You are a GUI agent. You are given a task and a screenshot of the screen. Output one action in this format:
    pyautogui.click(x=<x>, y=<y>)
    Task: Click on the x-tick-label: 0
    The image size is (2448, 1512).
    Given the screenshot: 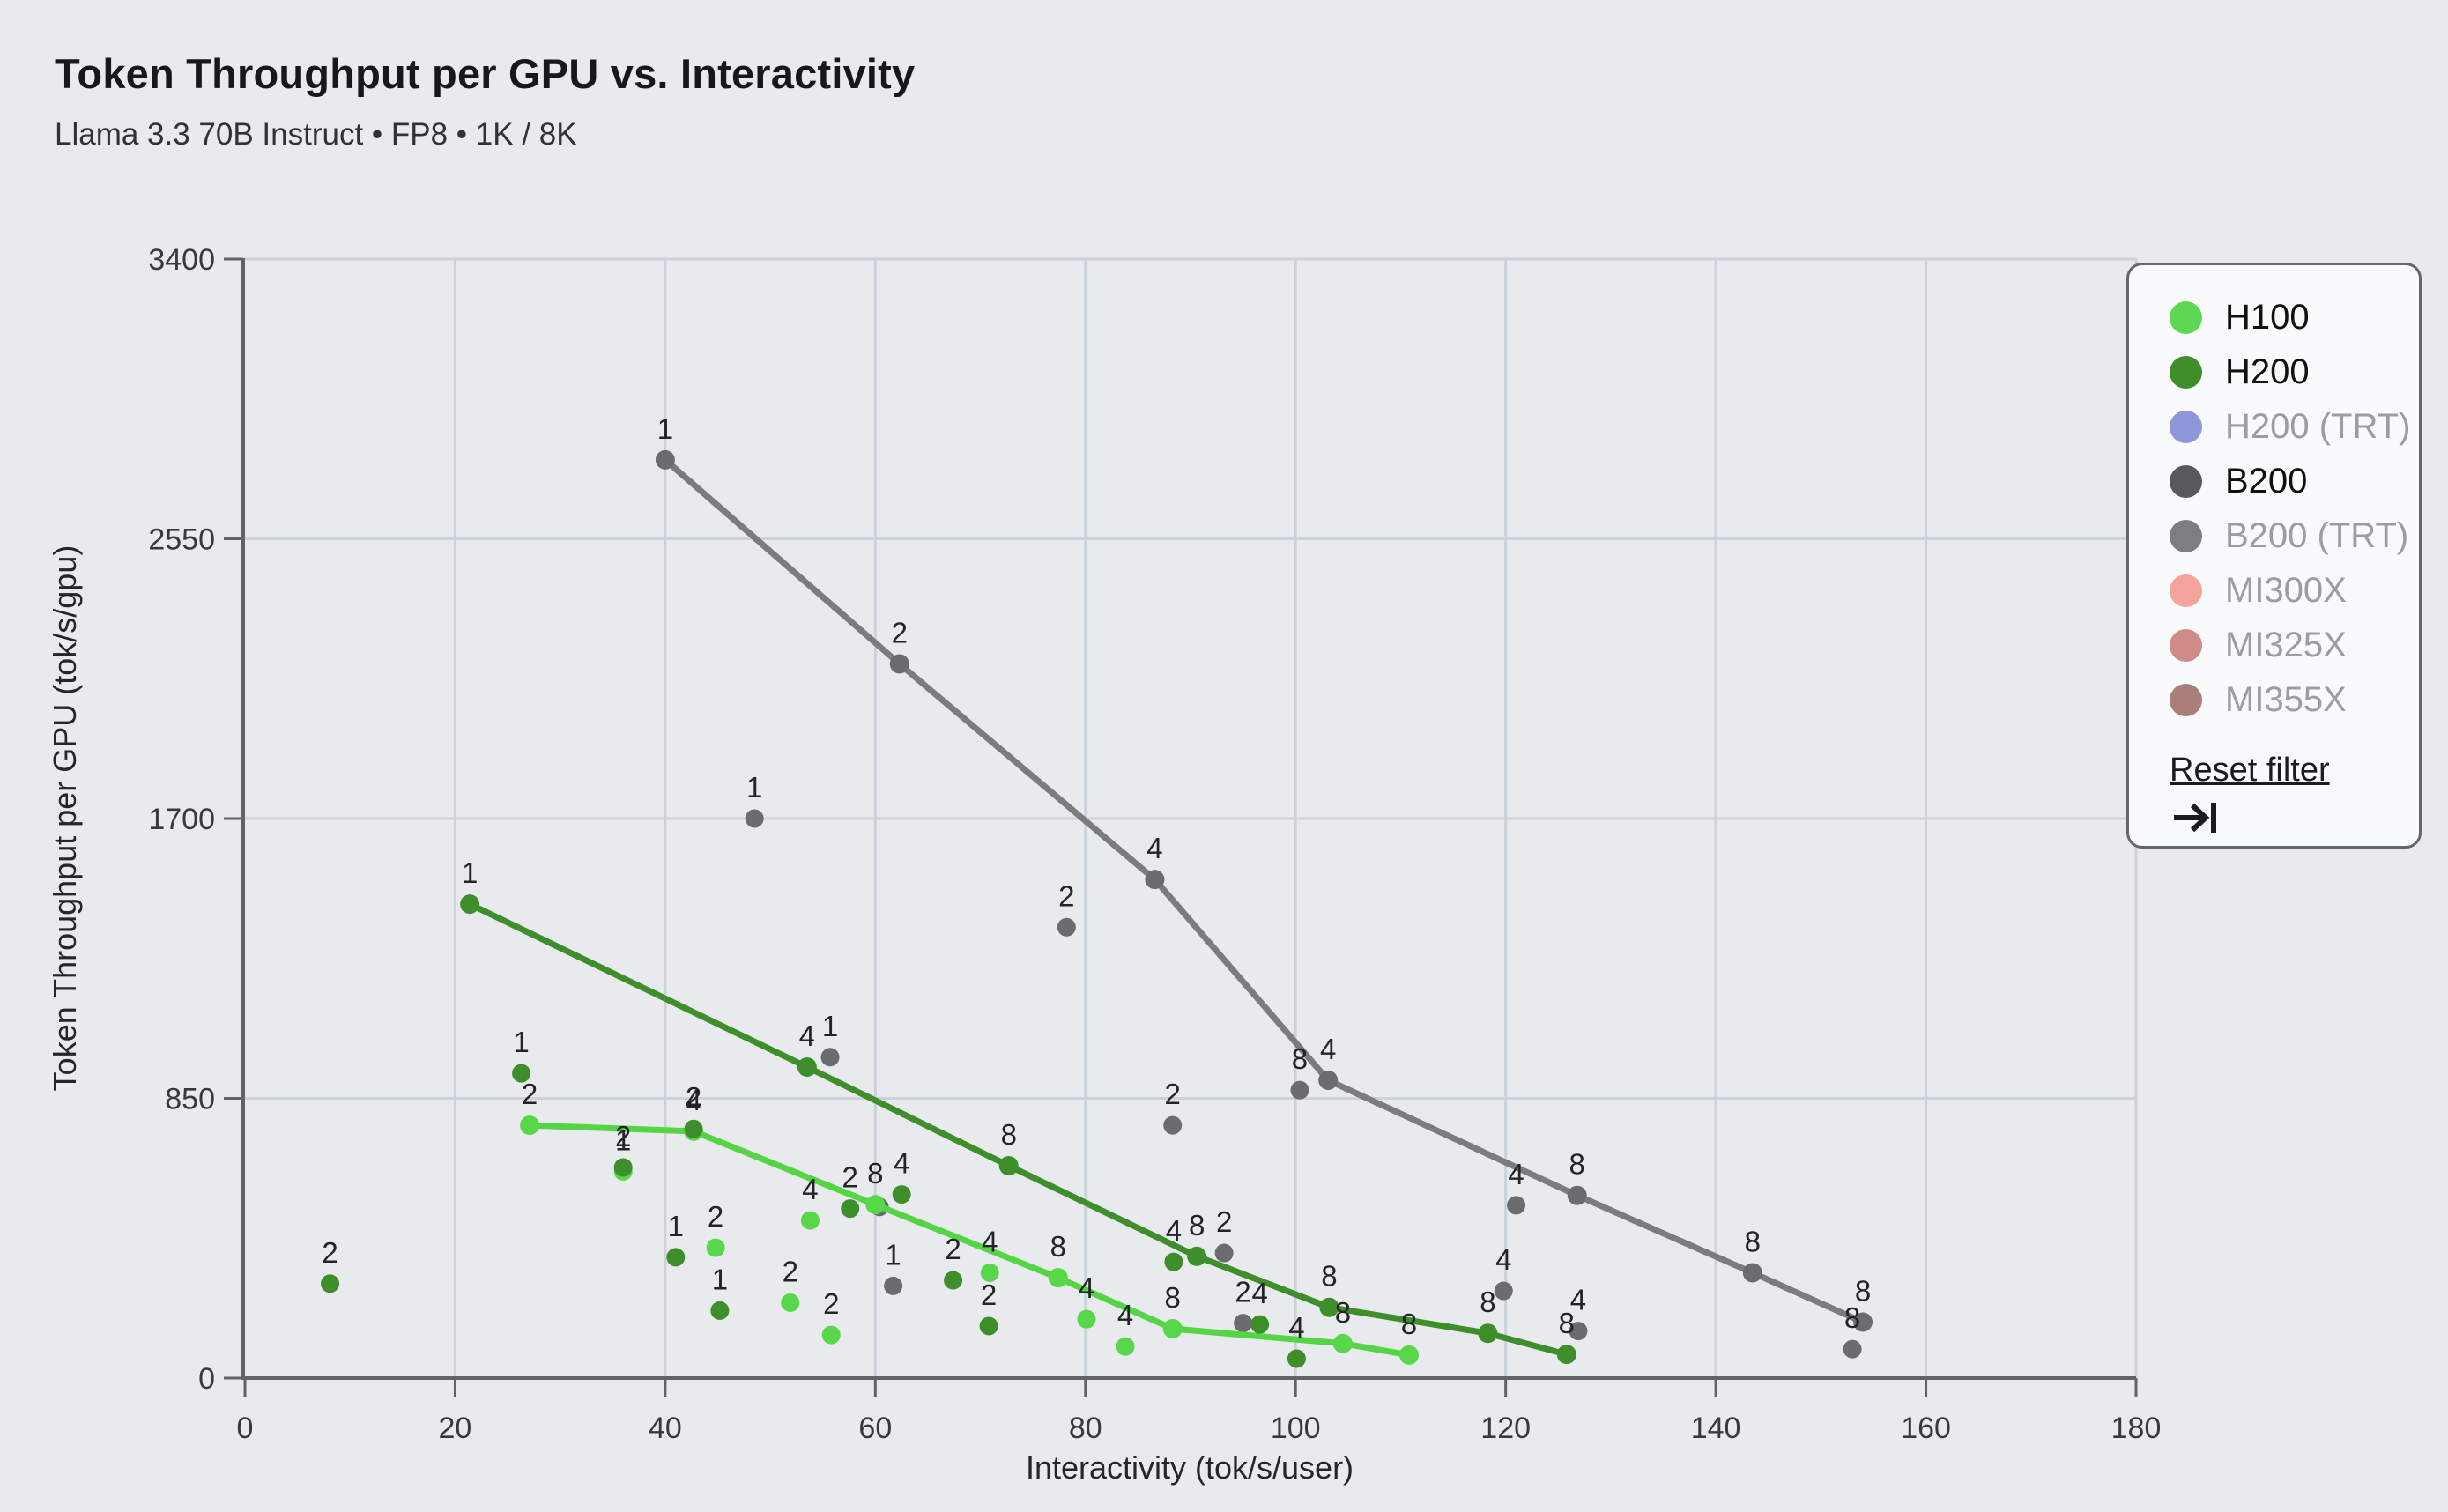 What is the action you would take?
    pyautogui.click(x=245, y=1428)
    